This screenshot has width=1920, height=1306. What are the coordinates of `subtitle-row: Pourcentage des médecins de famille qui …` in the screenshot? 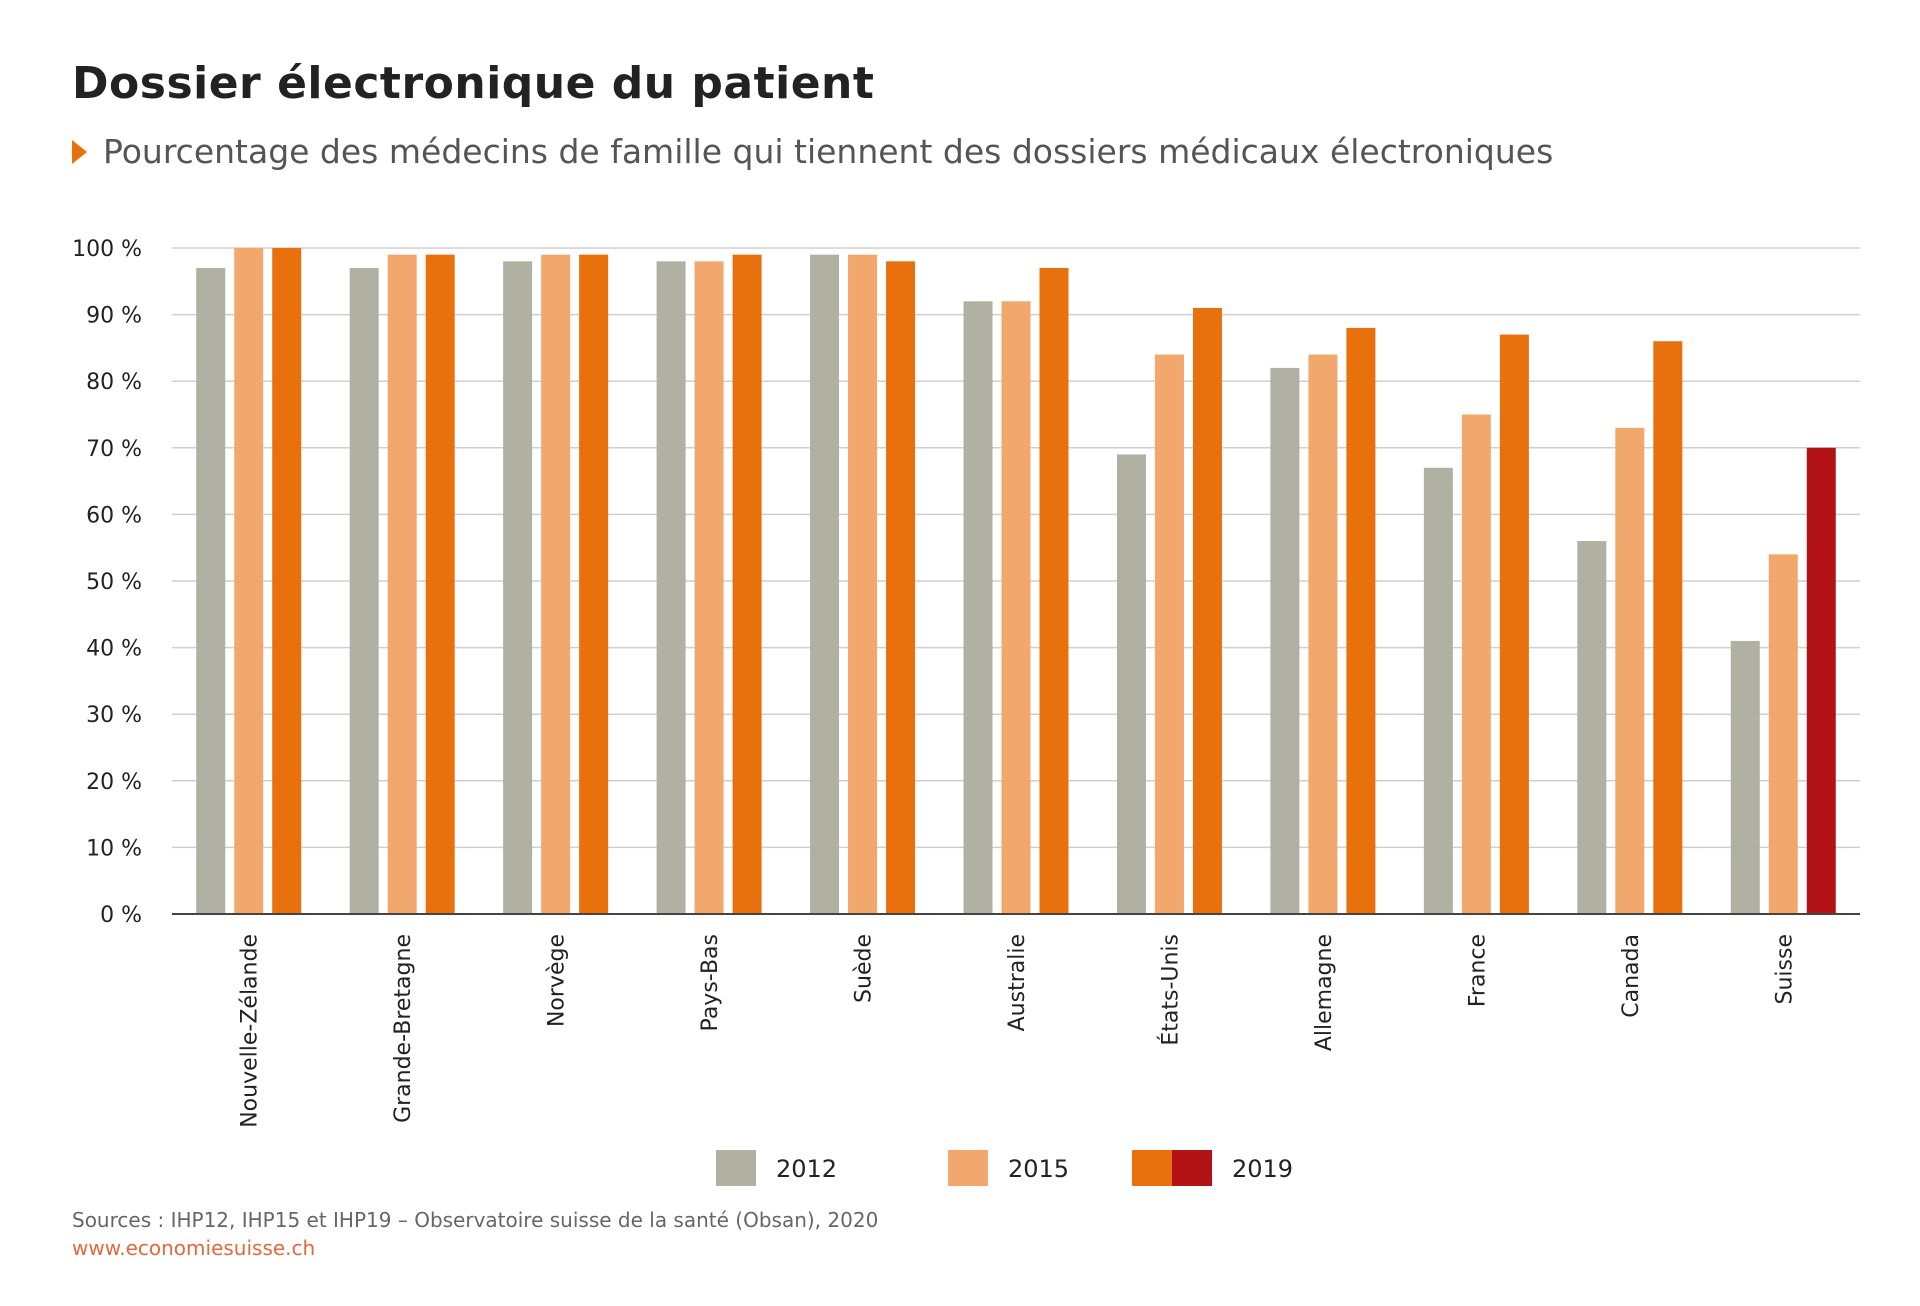 It's located at (812, 151).